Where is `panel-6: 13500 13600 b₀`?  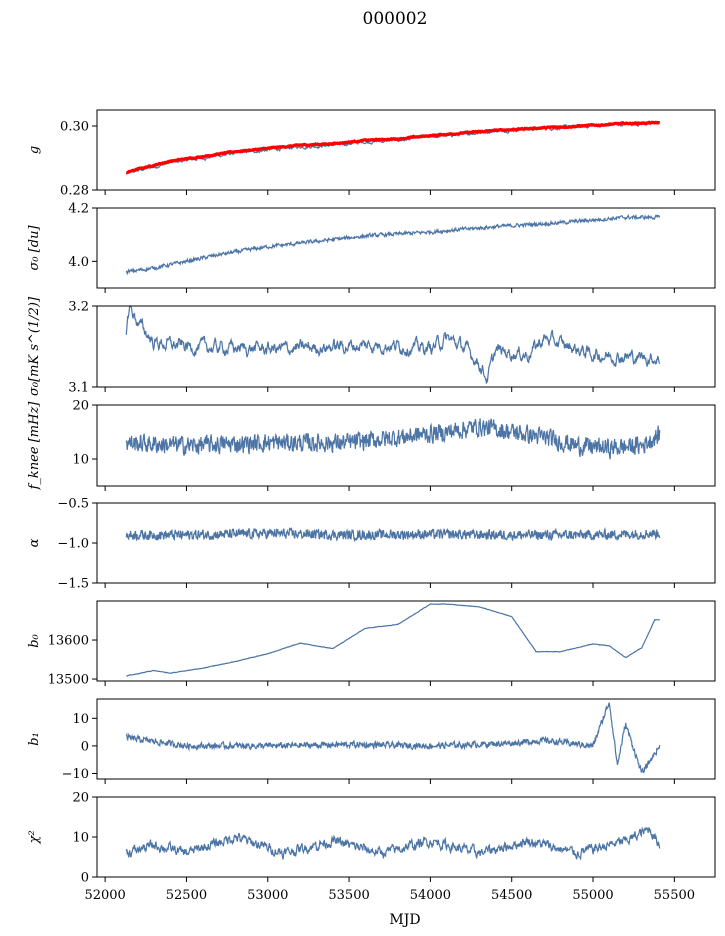
panel-6: 13500 13600 b₀ is located at coordinates (371, 644).